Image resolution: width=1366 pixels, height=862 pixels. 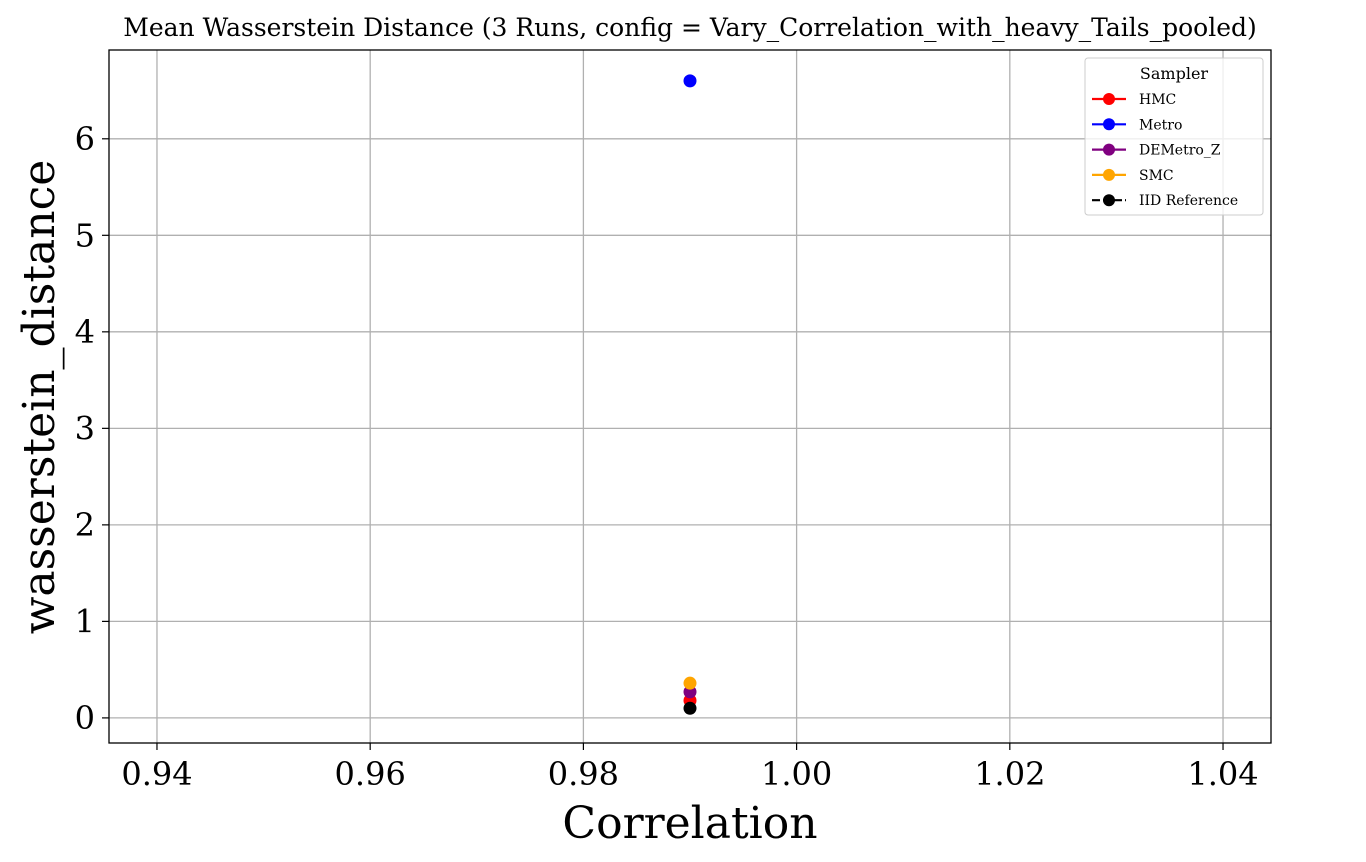 I want to click on legend-entry-demetro-z: DEMetro_Z, so click(x=1156, y=151).